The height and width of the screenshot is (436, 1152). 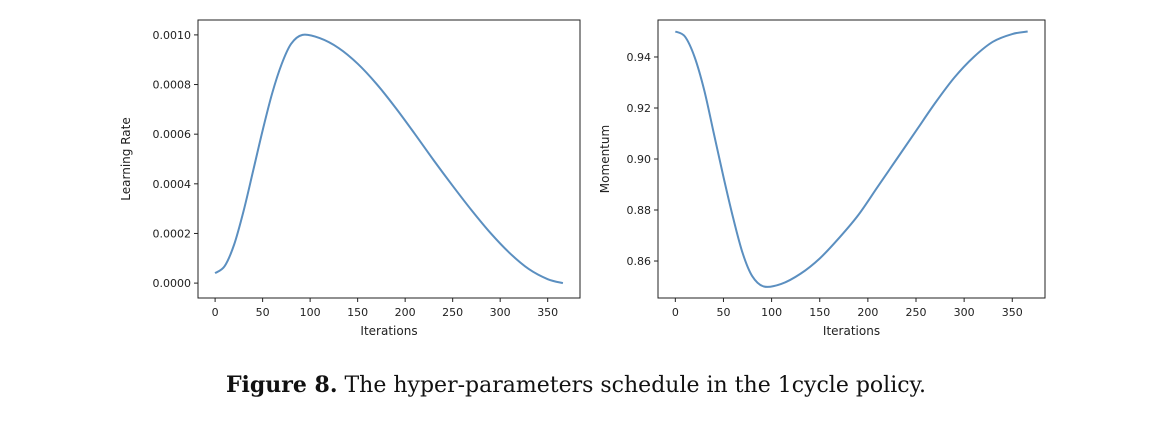 What do you see at coordinates (281, 385) in the screenshot?
I see `caption-label: Figure 8.` at bounding box center [281, 385].